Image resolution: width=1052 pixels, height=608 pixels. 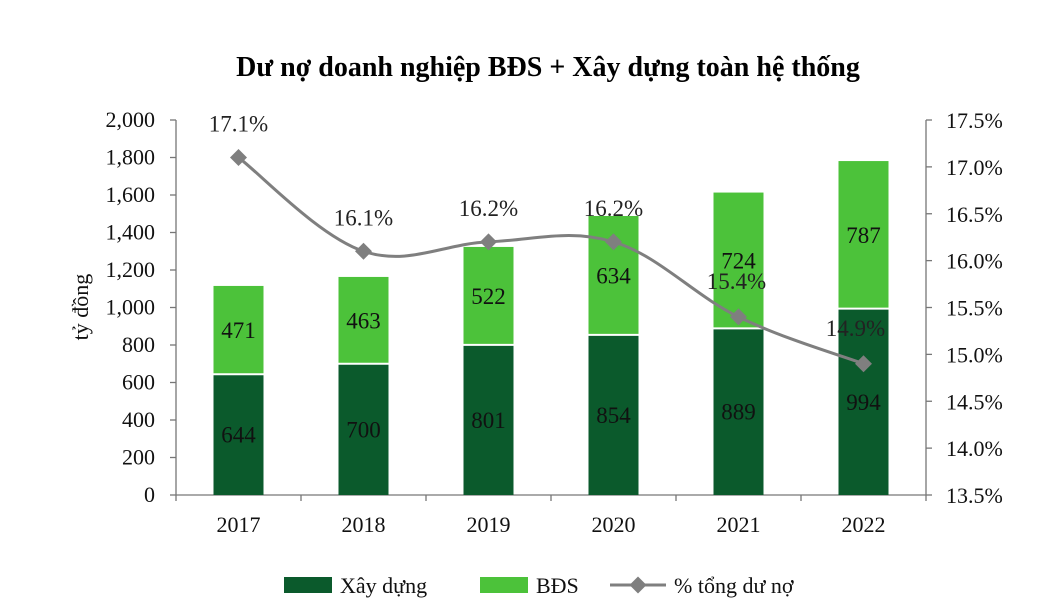 I want to click on y-axis-label: tỷ đồng, so click(x=80, y=307).